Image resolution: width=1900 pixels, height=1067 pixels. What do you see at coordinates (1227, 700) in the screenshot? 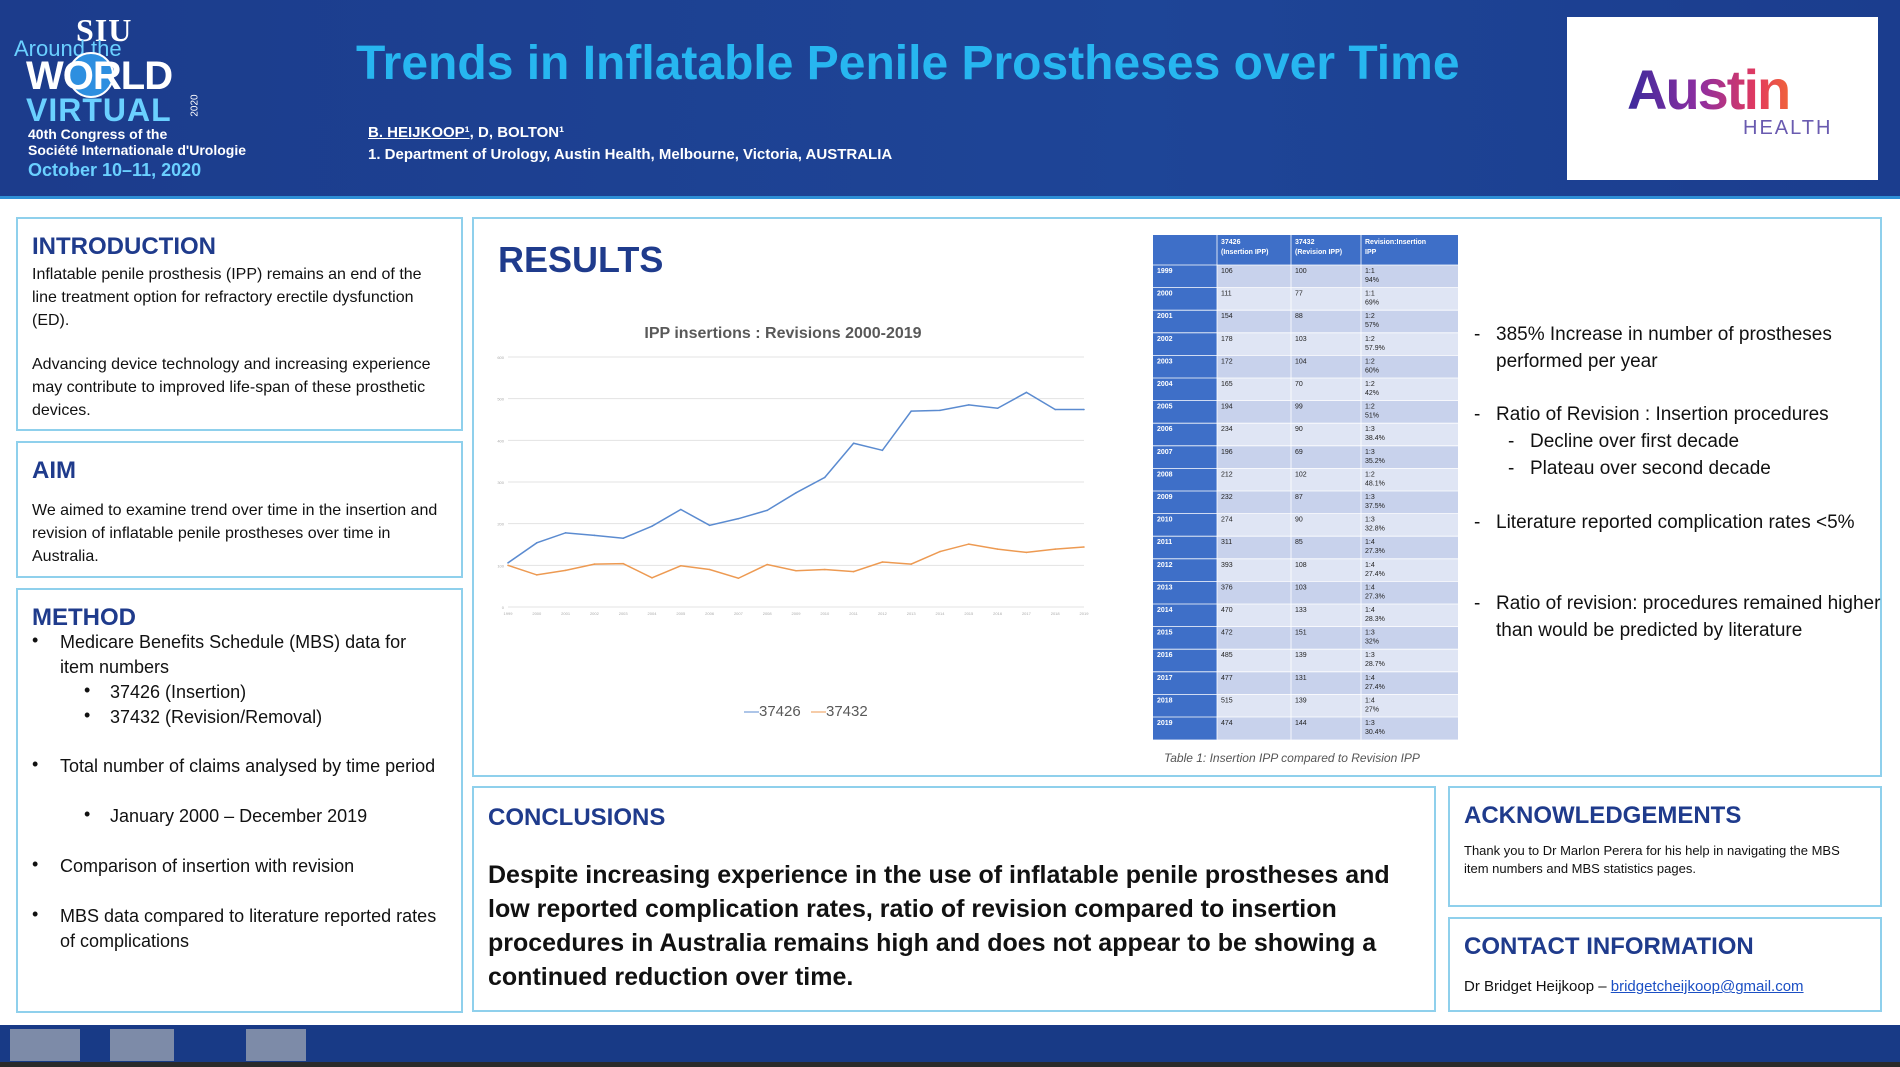
I see `table-cell: 515` at bounding box center [1227, 700].